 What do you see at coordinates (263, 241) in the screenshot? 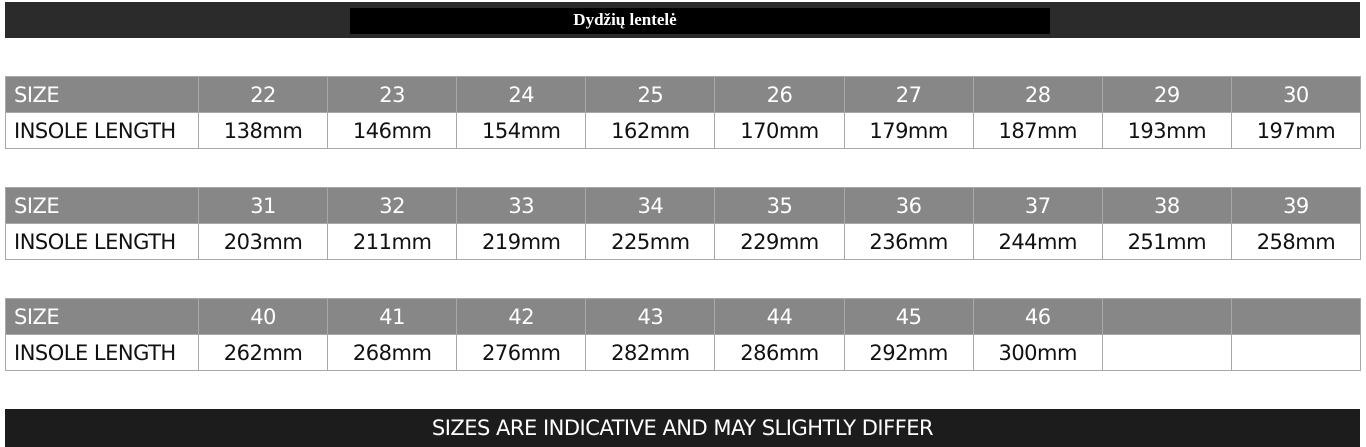
I see `insole-cell: 203mm` at bounding box center [263, 241].